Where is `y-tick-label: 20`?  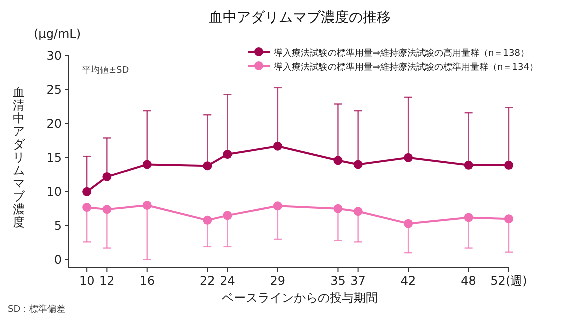
y-tick-label: 20 is located at coordinates (54, 123).